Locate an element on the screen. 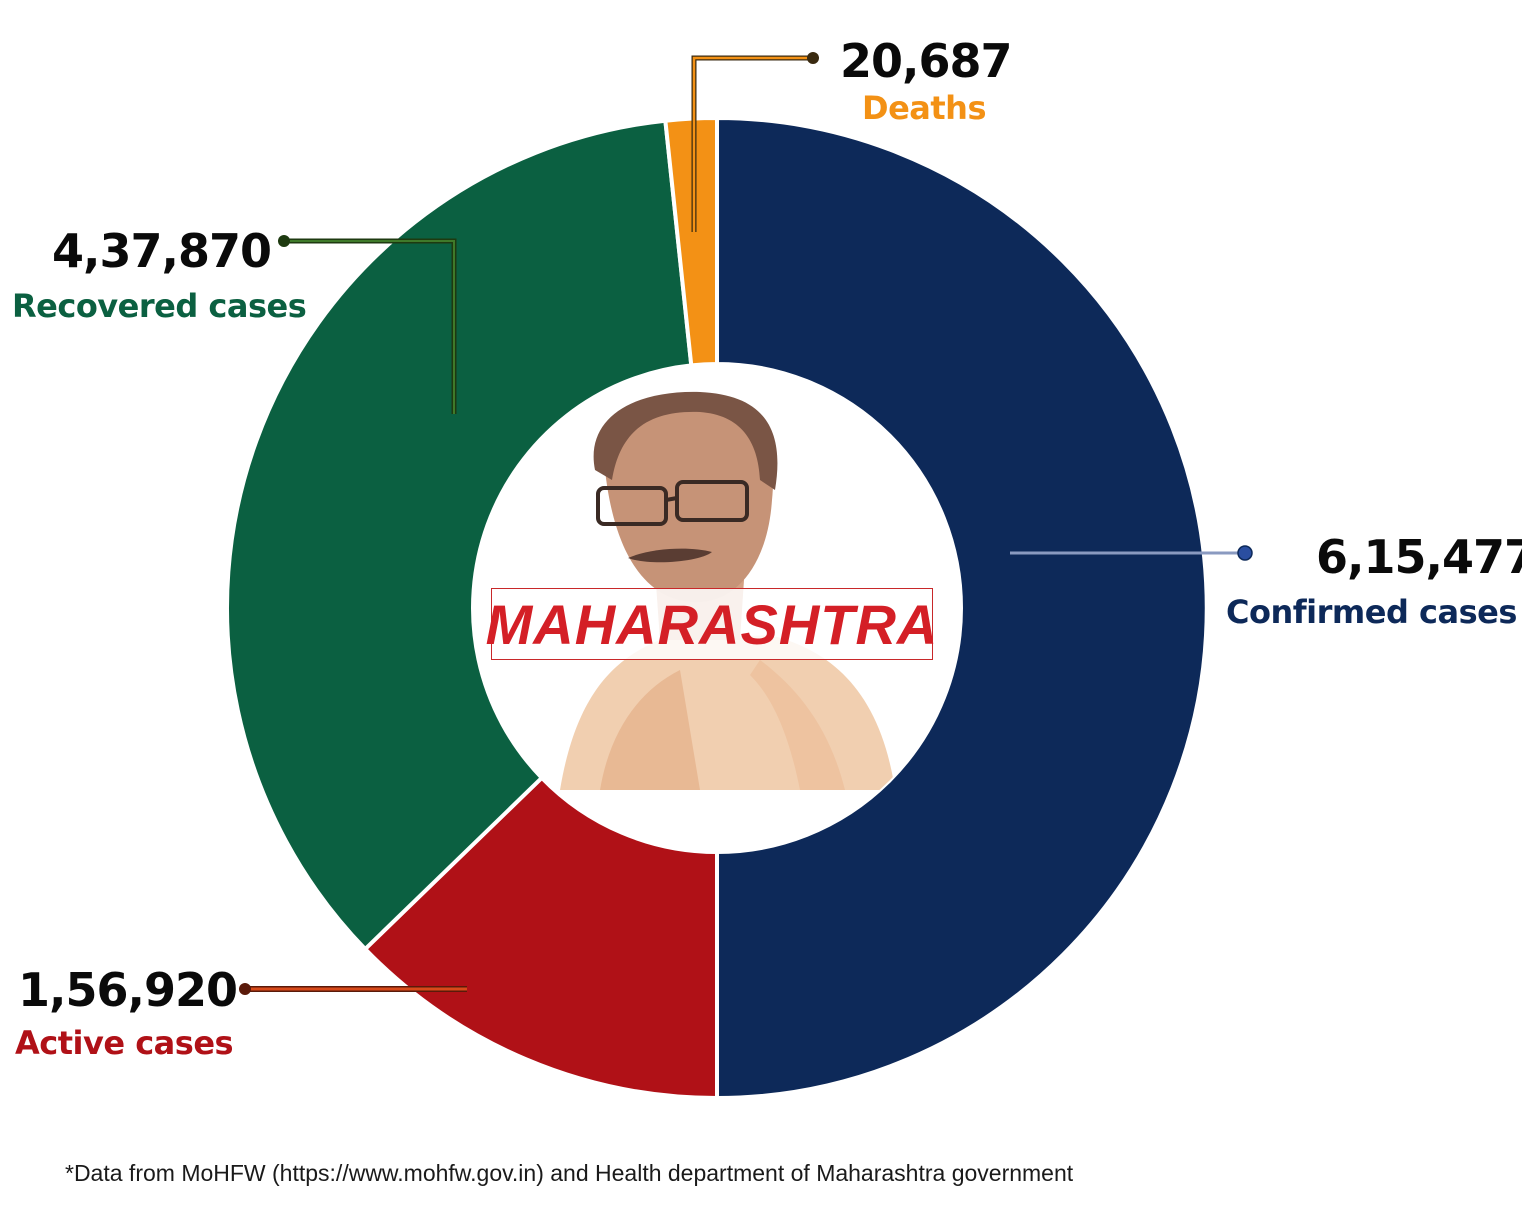 The height and width of the screenshot is (1217, 1522). leader-dot-confirmed is located at coordinates (1245, 553).